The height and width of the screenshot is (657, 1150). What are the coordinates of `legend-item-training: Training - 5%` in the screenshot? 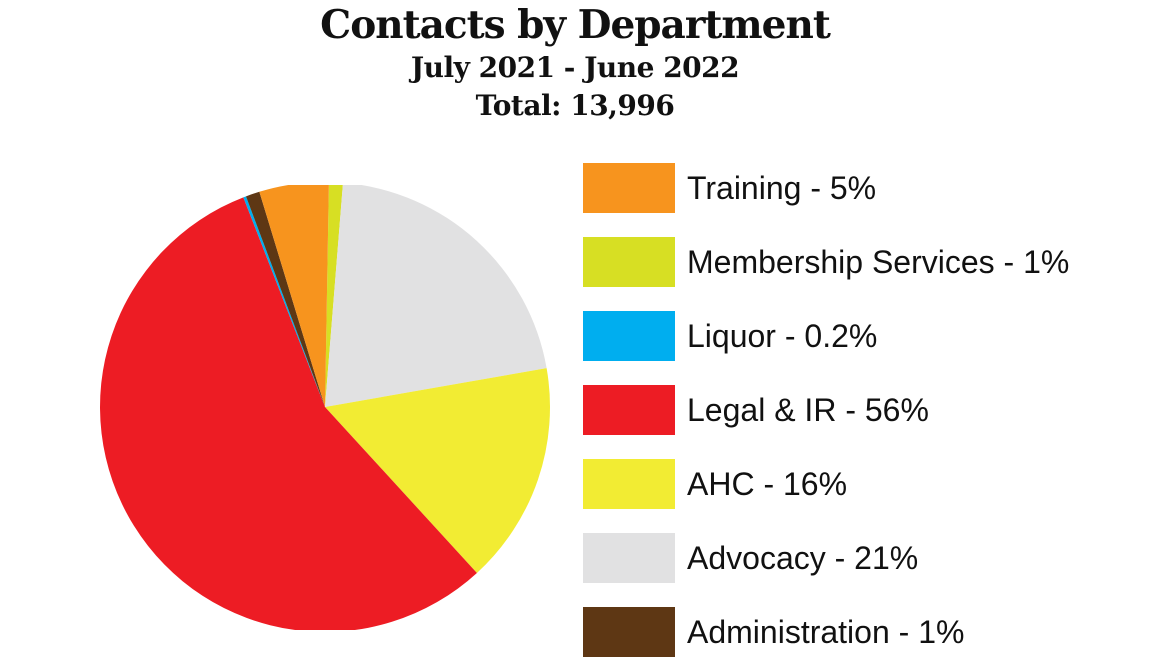 It's located at (863, 188).